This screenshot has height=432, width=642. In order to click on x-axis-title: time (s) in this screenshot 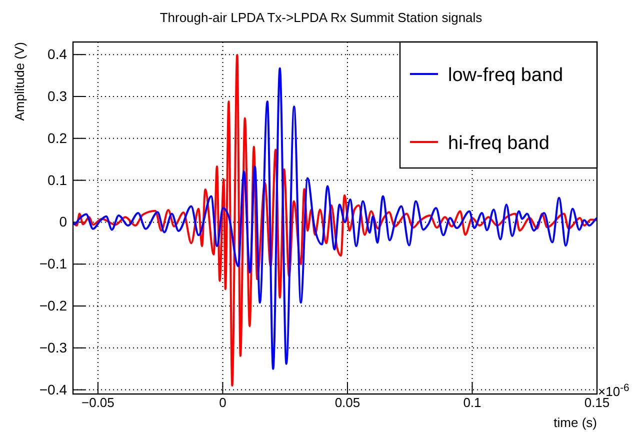, I will do `click(575, 422)`.